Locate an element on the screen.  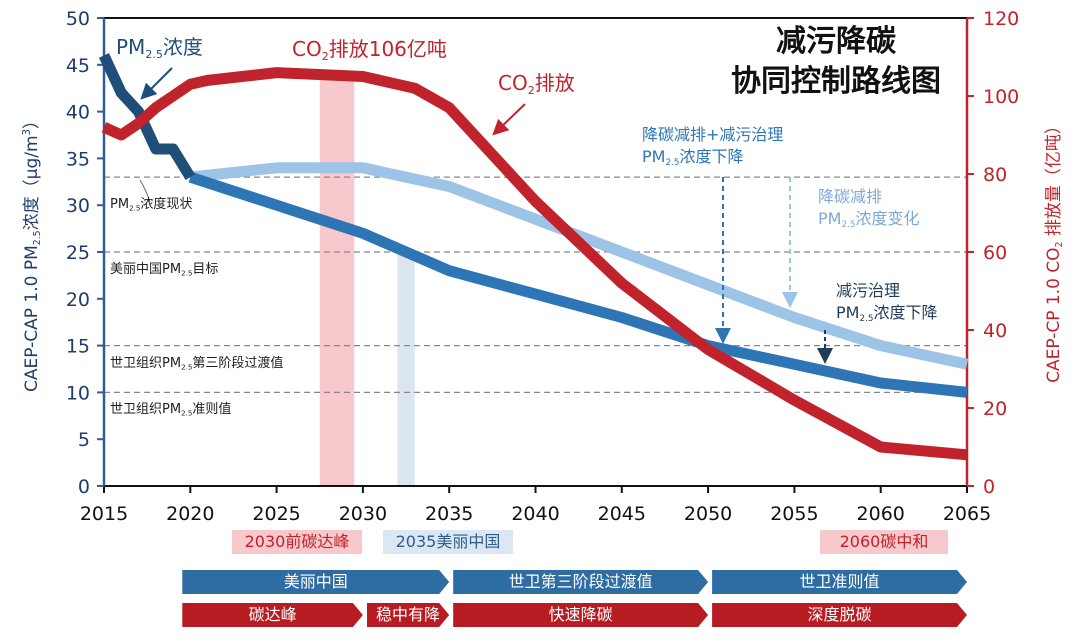
x-tick-label: 2050 is located at coordinates (708, 514).